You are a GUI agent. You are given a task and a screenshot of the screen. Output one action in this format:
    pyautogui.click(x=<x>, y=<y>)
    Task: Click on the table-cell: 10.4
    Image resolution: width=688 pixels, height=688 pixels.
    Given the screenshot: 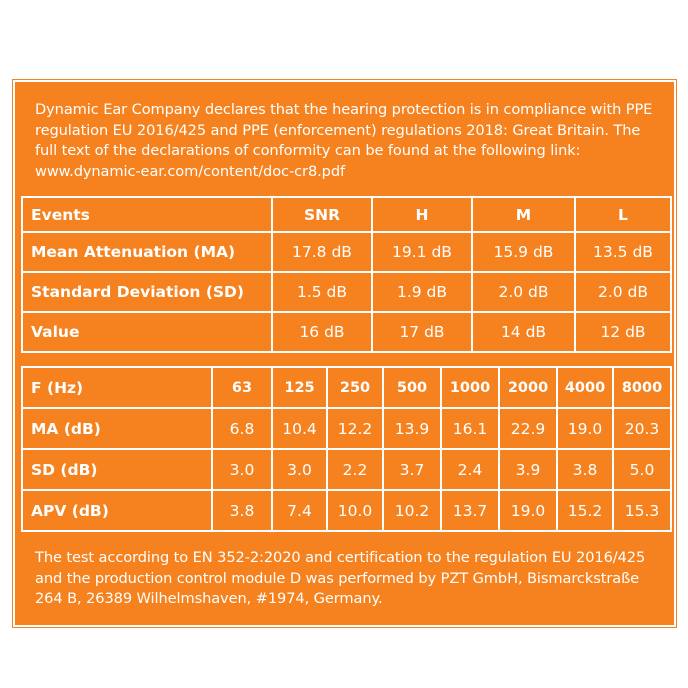 What is the action you would take?
    pyautogui.click(x=299, y=428)
    